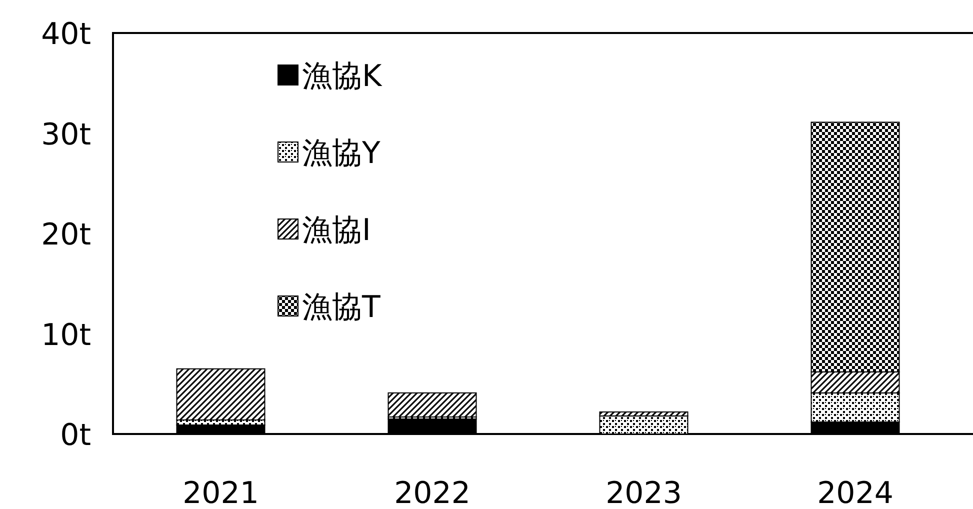 Image resolution: width=973 pixels, height=509 pixels. Describe the element at coordinates (76, 435) in the screenshot. I see `y-tick-label: 0t` at that location.